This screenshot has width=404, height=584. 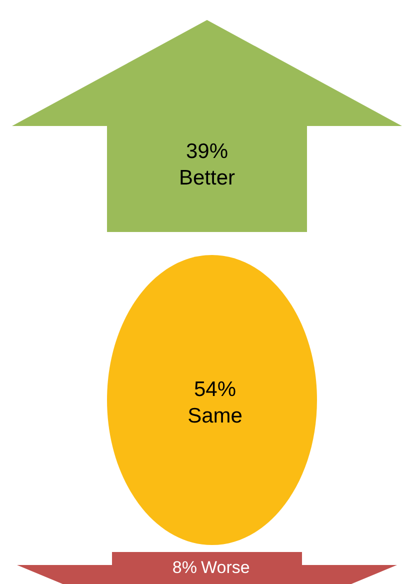 What do you see at coordinates (215, 416) in the screenshot?
I see `category-label: Same` at bounding box center [215, 416].